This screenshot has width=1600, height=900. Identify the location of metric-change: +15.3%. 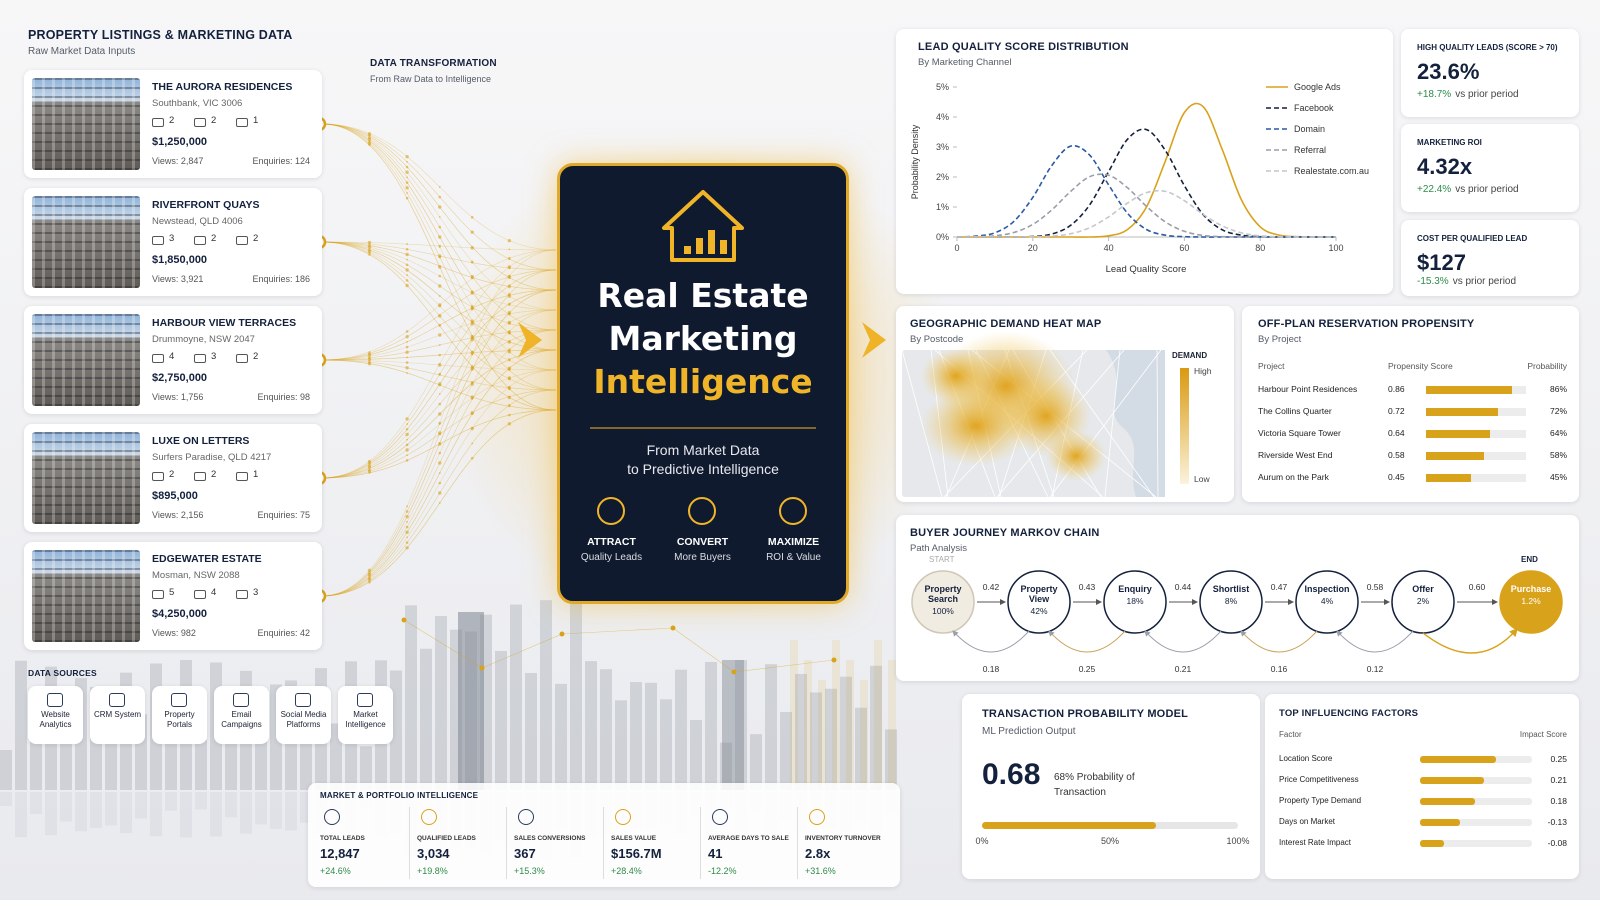
(529, 871).